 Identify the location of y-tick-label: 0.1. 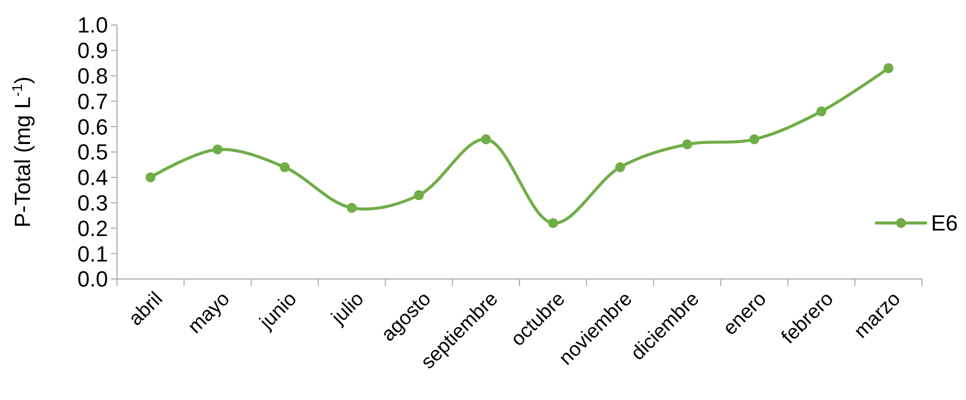
(92, 253).